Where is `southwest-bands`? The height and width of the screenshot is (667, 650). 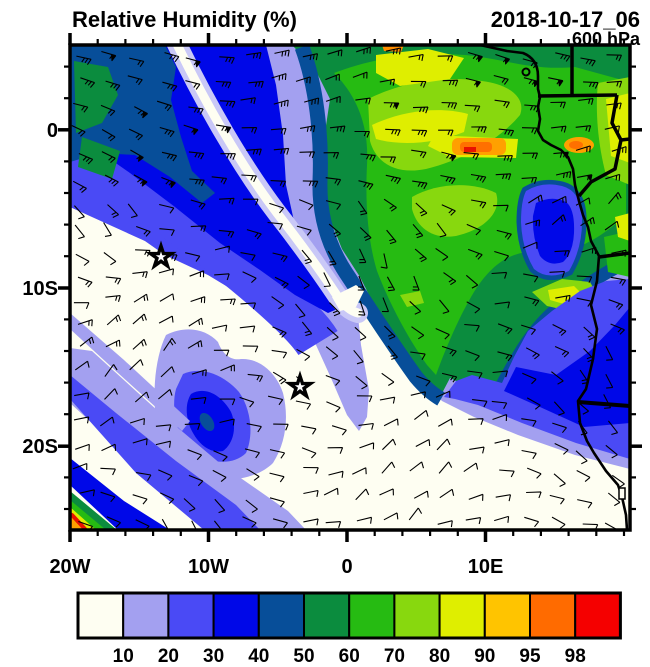 southwest-bands is located at coordinates (188, 421).